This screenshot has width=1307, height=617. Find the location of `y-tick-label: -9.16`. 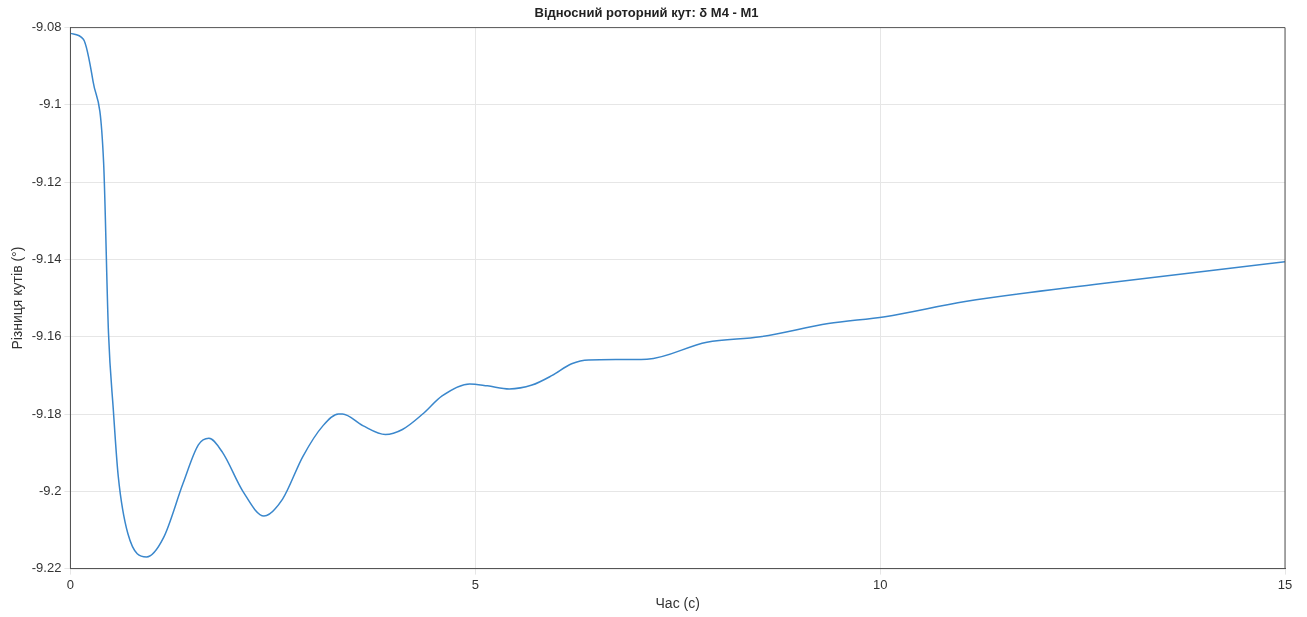

y-tick-label: -9.16 is located at coordinates (46, 336).